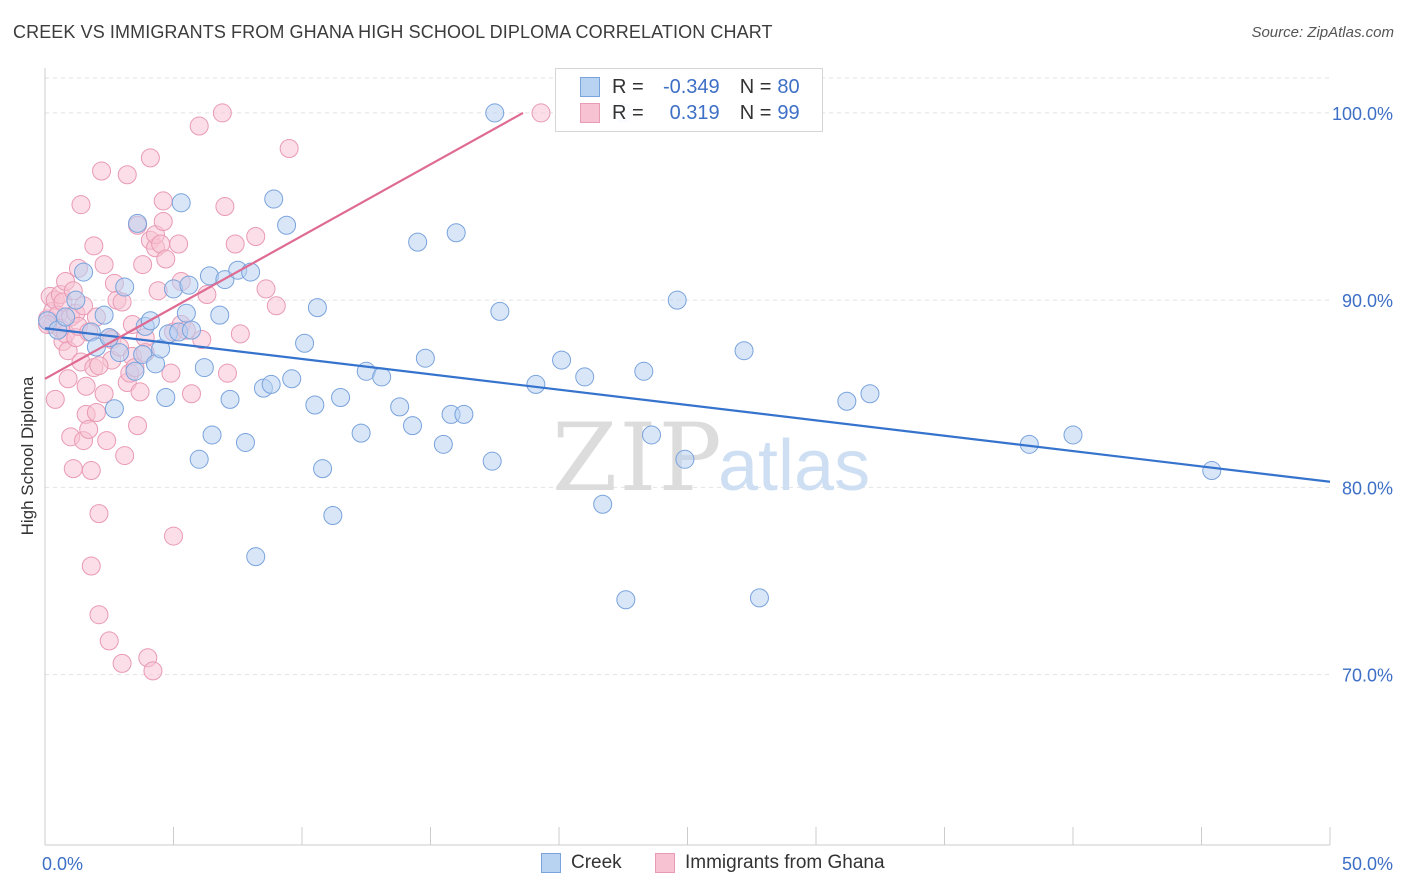 This screenshot has height=892, width=1406. I want to click on watermark: ZIP atlas, so click(711, 458).